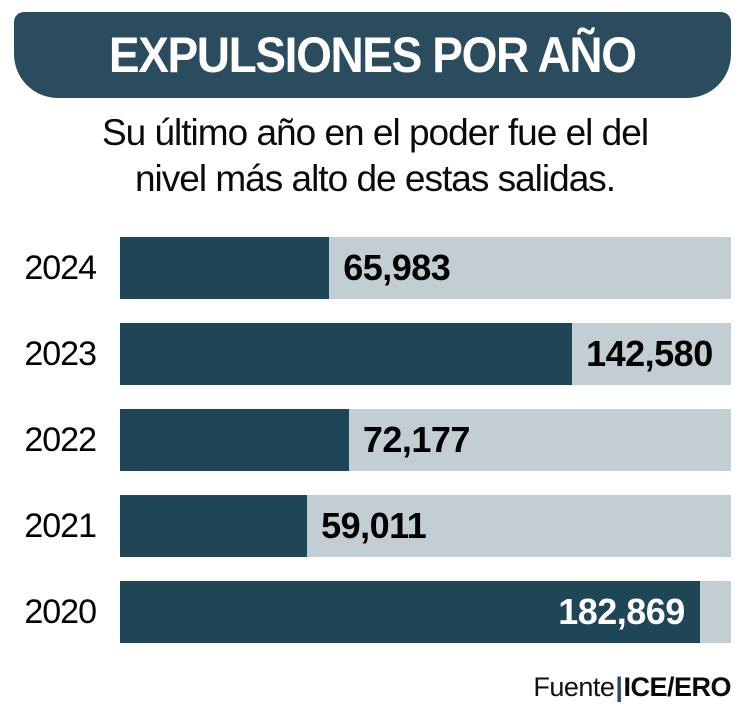 The width and height of the screenshot is (750, 728). What do you see at coordinates (677, 687) in the screenshot?
I see `source-name: ICE/ERO` at bounding box center [677, 687].